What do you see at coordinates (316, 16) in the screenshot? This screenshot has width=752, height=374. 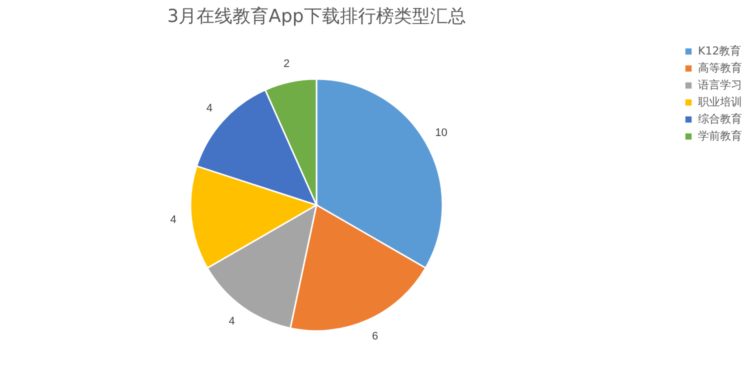 I see `chart-title: 3月在线教育App下载排行榜类型汇总` at bounding box center [316, 16].